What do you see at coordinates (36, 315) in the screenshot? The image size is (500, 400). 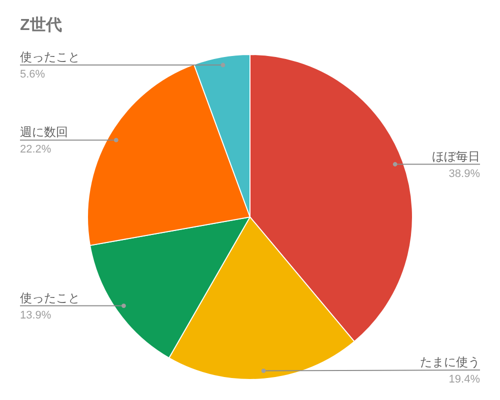 I see `data-label: 13.9%` at bounding box center [36, 315].